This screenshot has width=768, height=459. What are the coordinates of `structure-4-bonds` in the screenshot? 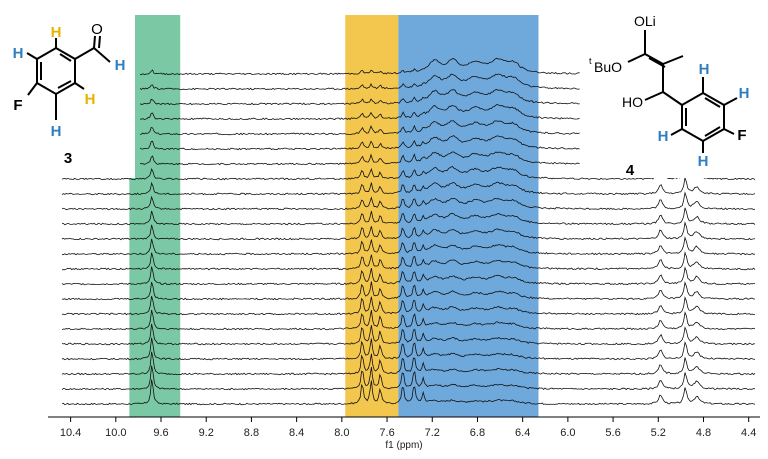 It's located at (682, 91).